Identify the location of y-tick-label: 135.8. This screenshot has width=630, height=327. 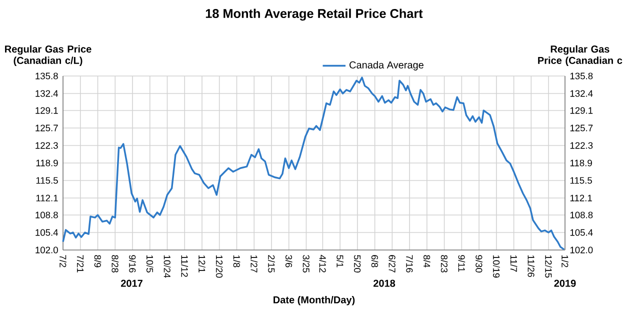
(47, 76).